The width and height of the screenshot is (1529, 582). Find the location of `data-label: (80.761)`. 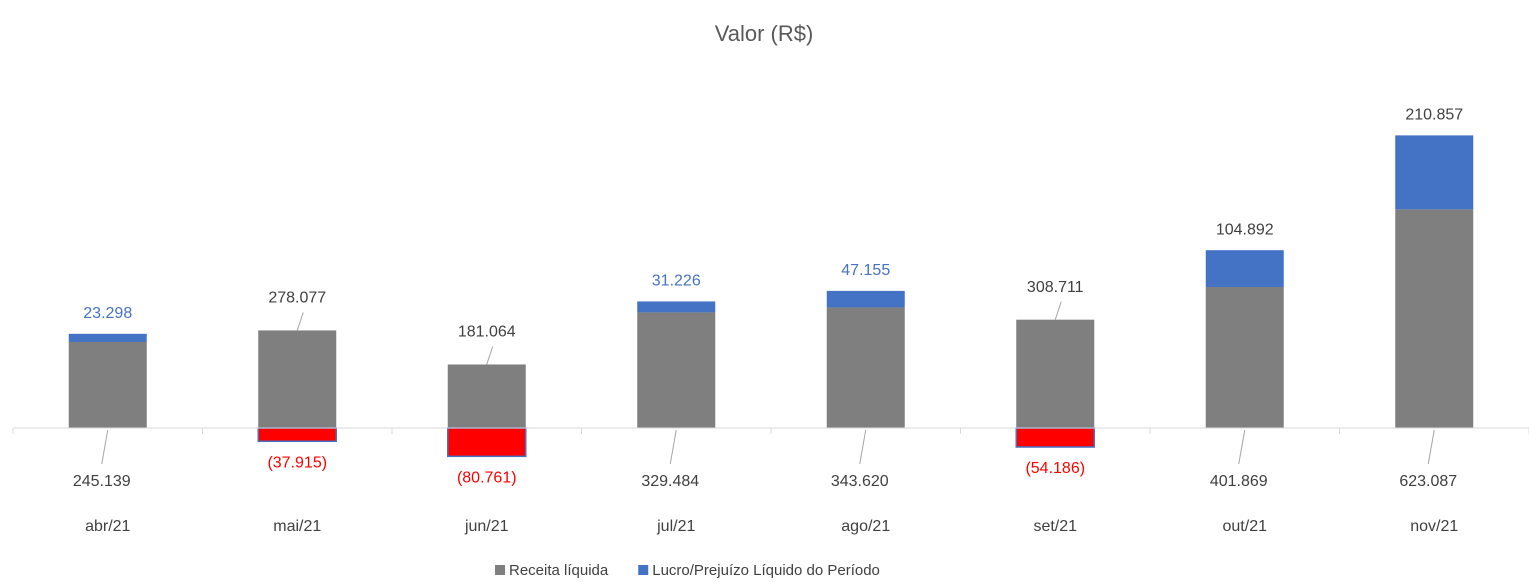

data-label: (80.761) is located at coordinates (487, 478).